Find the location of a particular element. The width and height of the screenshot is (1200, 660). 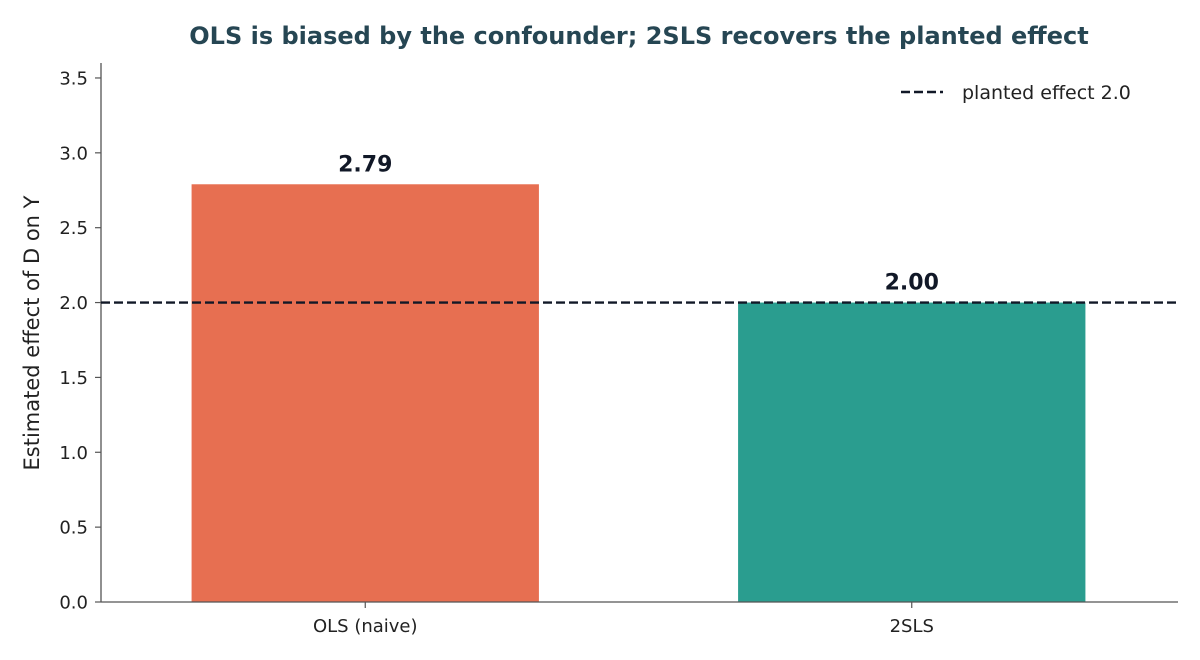

y-tick-label: 3.5 is located at coordinates (73, 78).